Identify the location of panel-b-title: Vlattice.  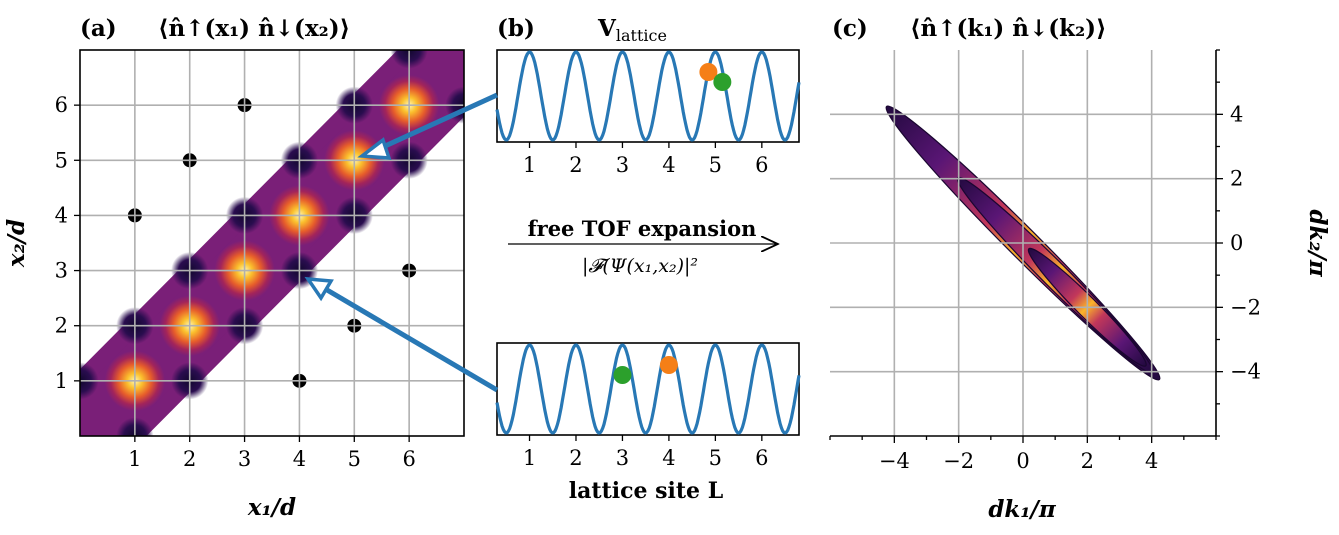
(632, 30).